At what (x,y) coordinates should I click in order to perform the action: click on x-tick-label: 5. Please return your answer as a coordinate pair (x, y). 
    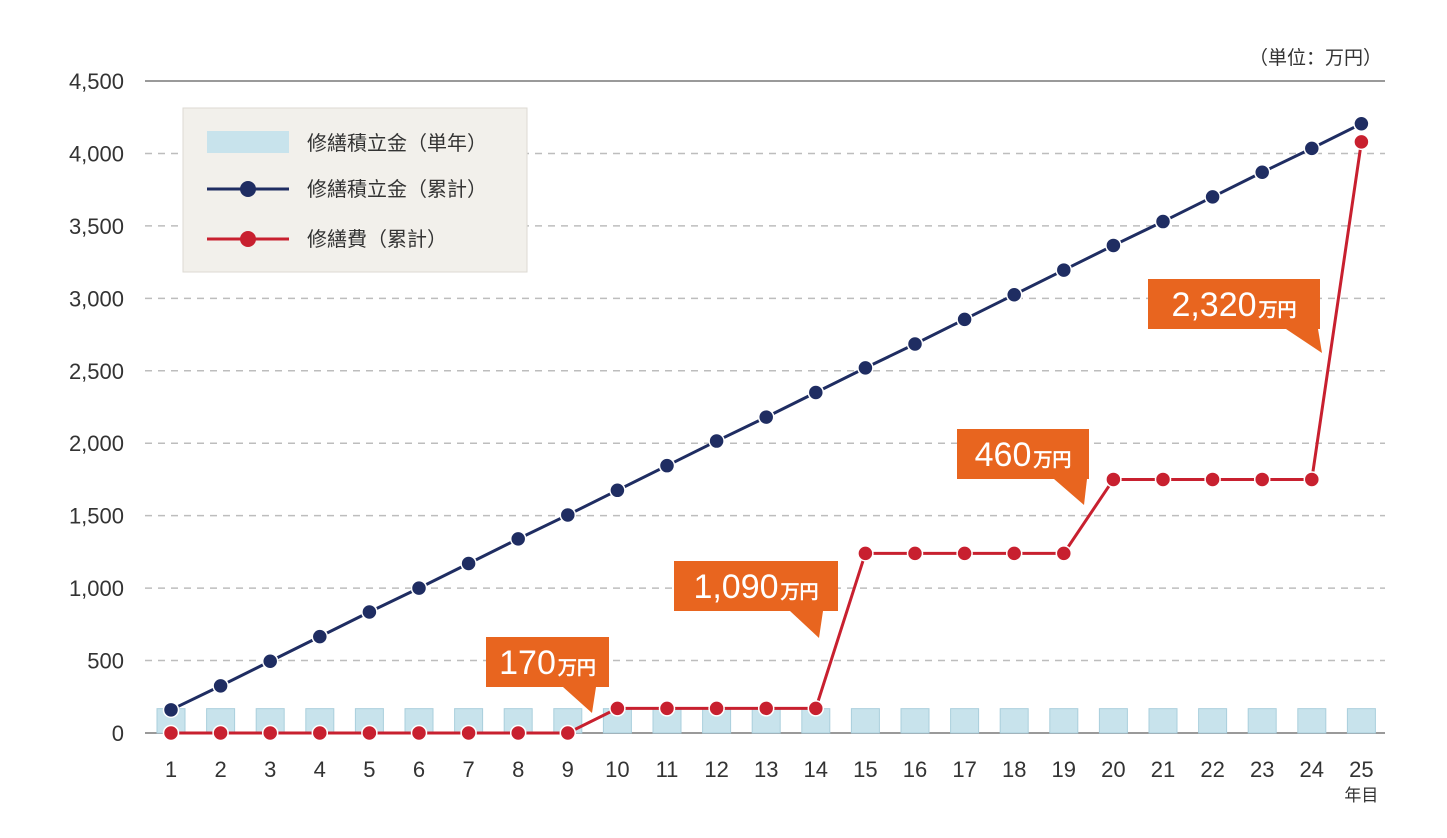
    Looking at the image, I should click on (369, 769).